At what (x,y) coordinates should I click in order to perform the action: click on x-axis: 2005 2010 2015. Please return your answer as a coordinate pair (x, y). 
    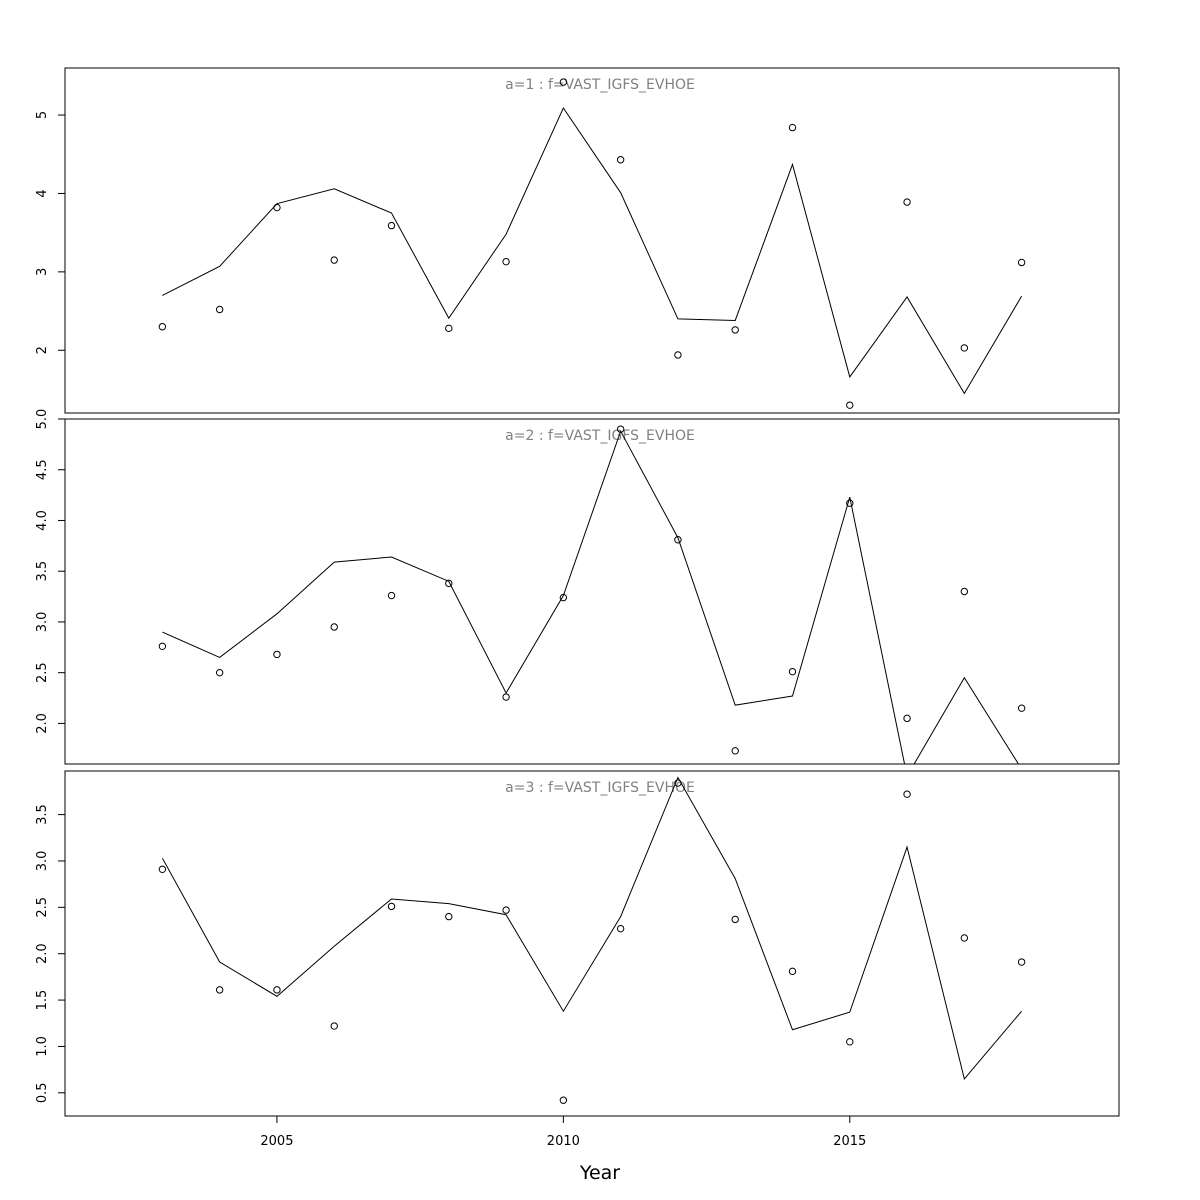
    Looking at the image, I should click on (563, 1132).